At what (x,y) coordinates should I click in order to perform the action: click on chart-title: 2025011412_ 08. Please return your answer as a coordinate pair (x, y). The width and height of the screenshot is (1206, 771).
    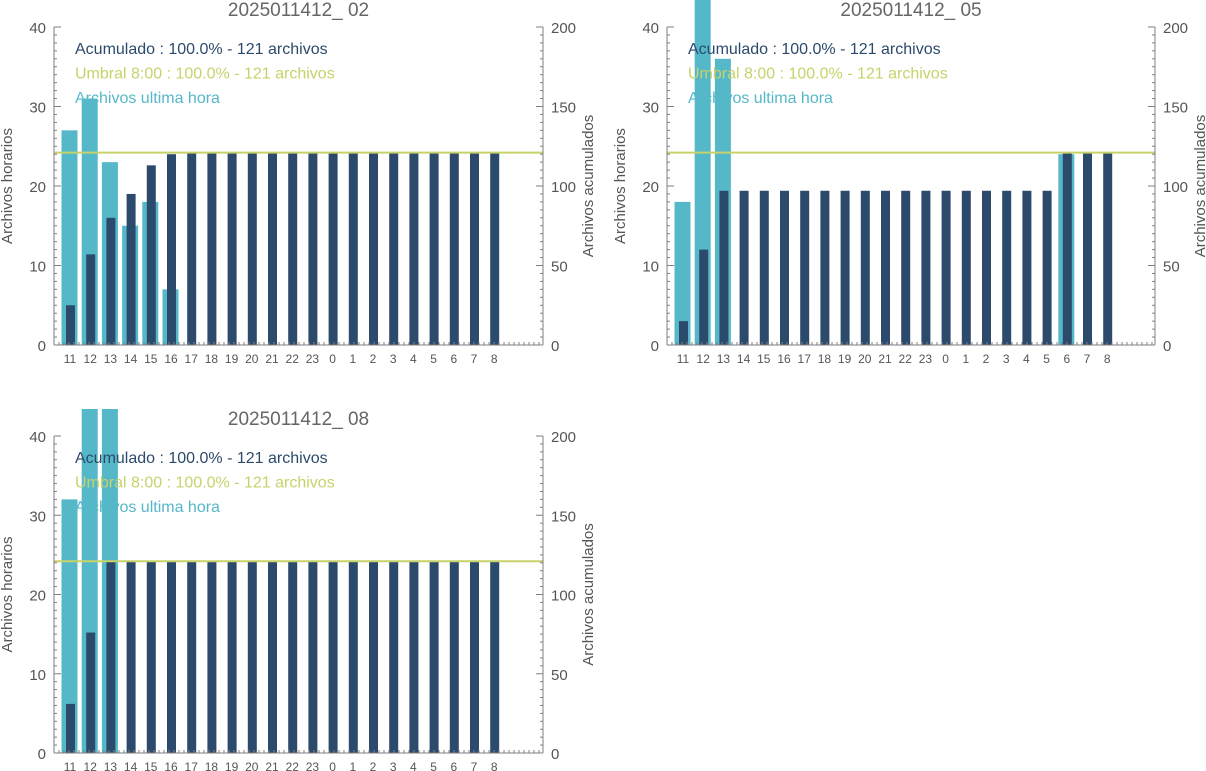
    Looking at the image, I should click on (298, 419).